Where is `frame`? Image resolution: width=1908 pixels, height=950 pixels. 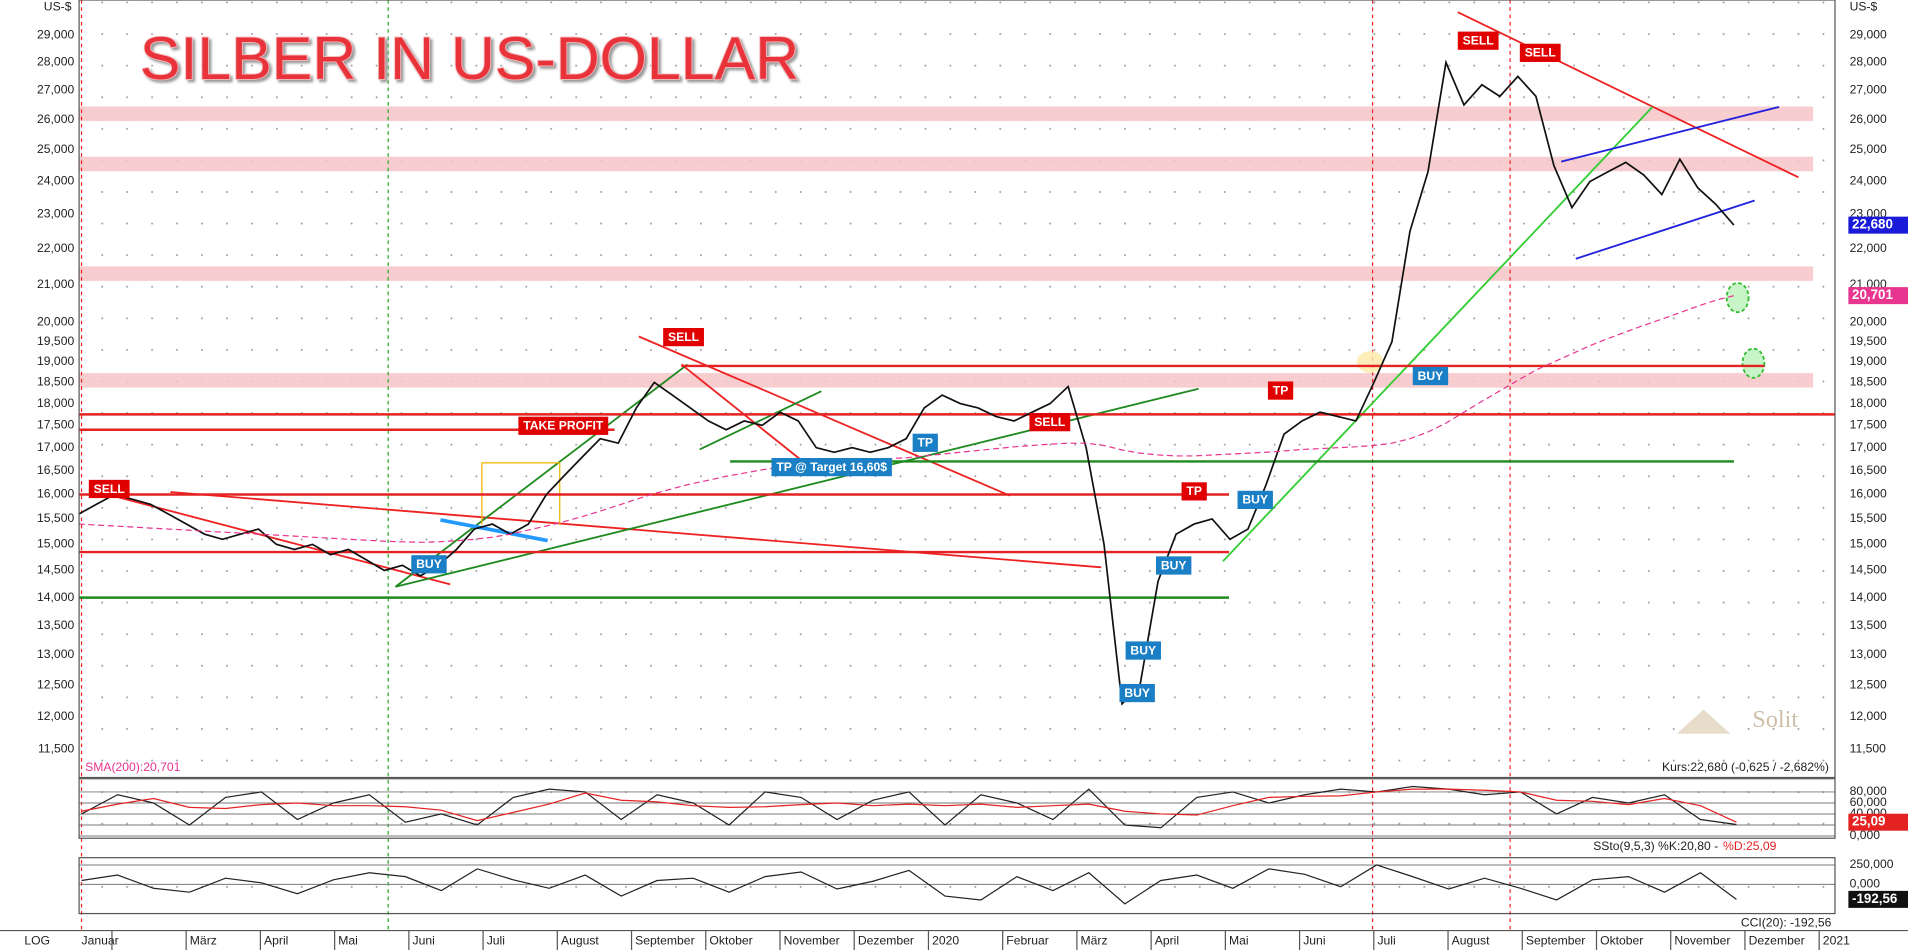 frame is located at coordinates (957, 886).